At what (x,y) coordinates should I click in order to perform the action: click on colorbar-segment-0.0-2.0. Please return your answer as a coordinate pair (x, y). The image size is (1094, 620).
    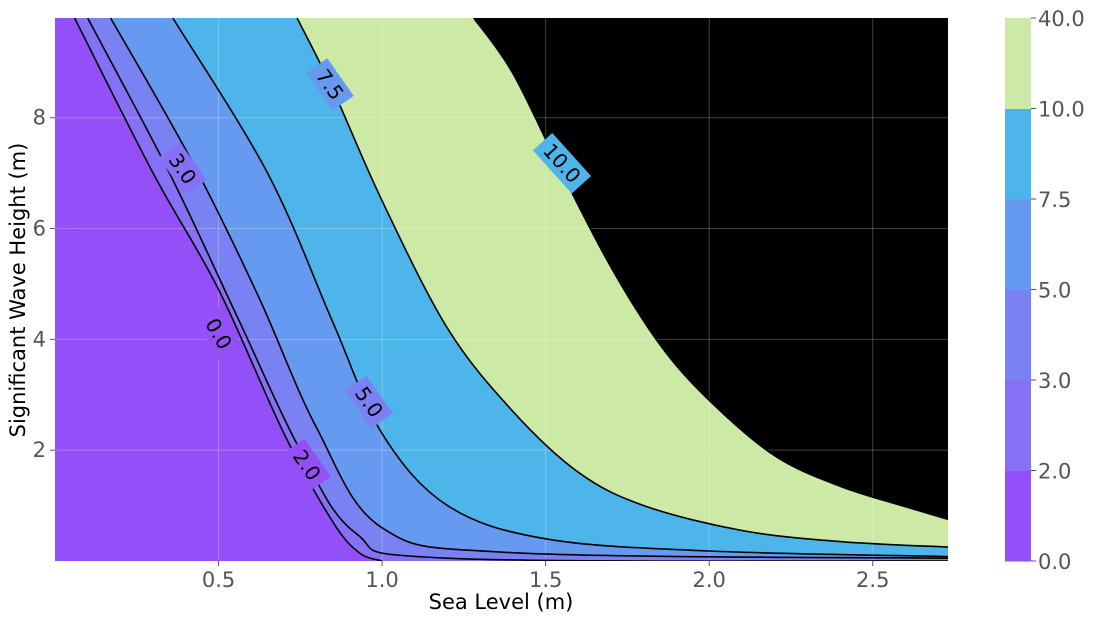
    Looking at the image, I should click on (1018, 516).